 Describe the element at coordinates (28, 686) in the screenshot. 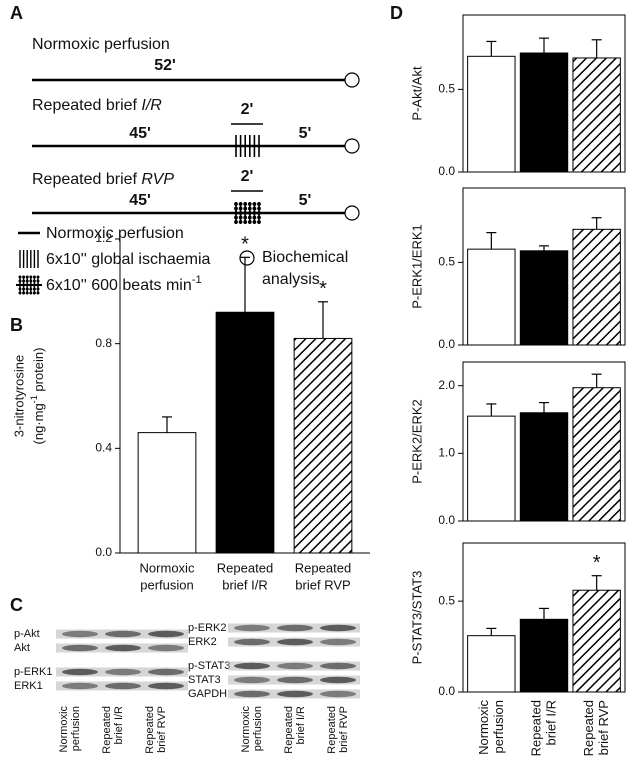

I see `blot-label: ERK1` at that location.